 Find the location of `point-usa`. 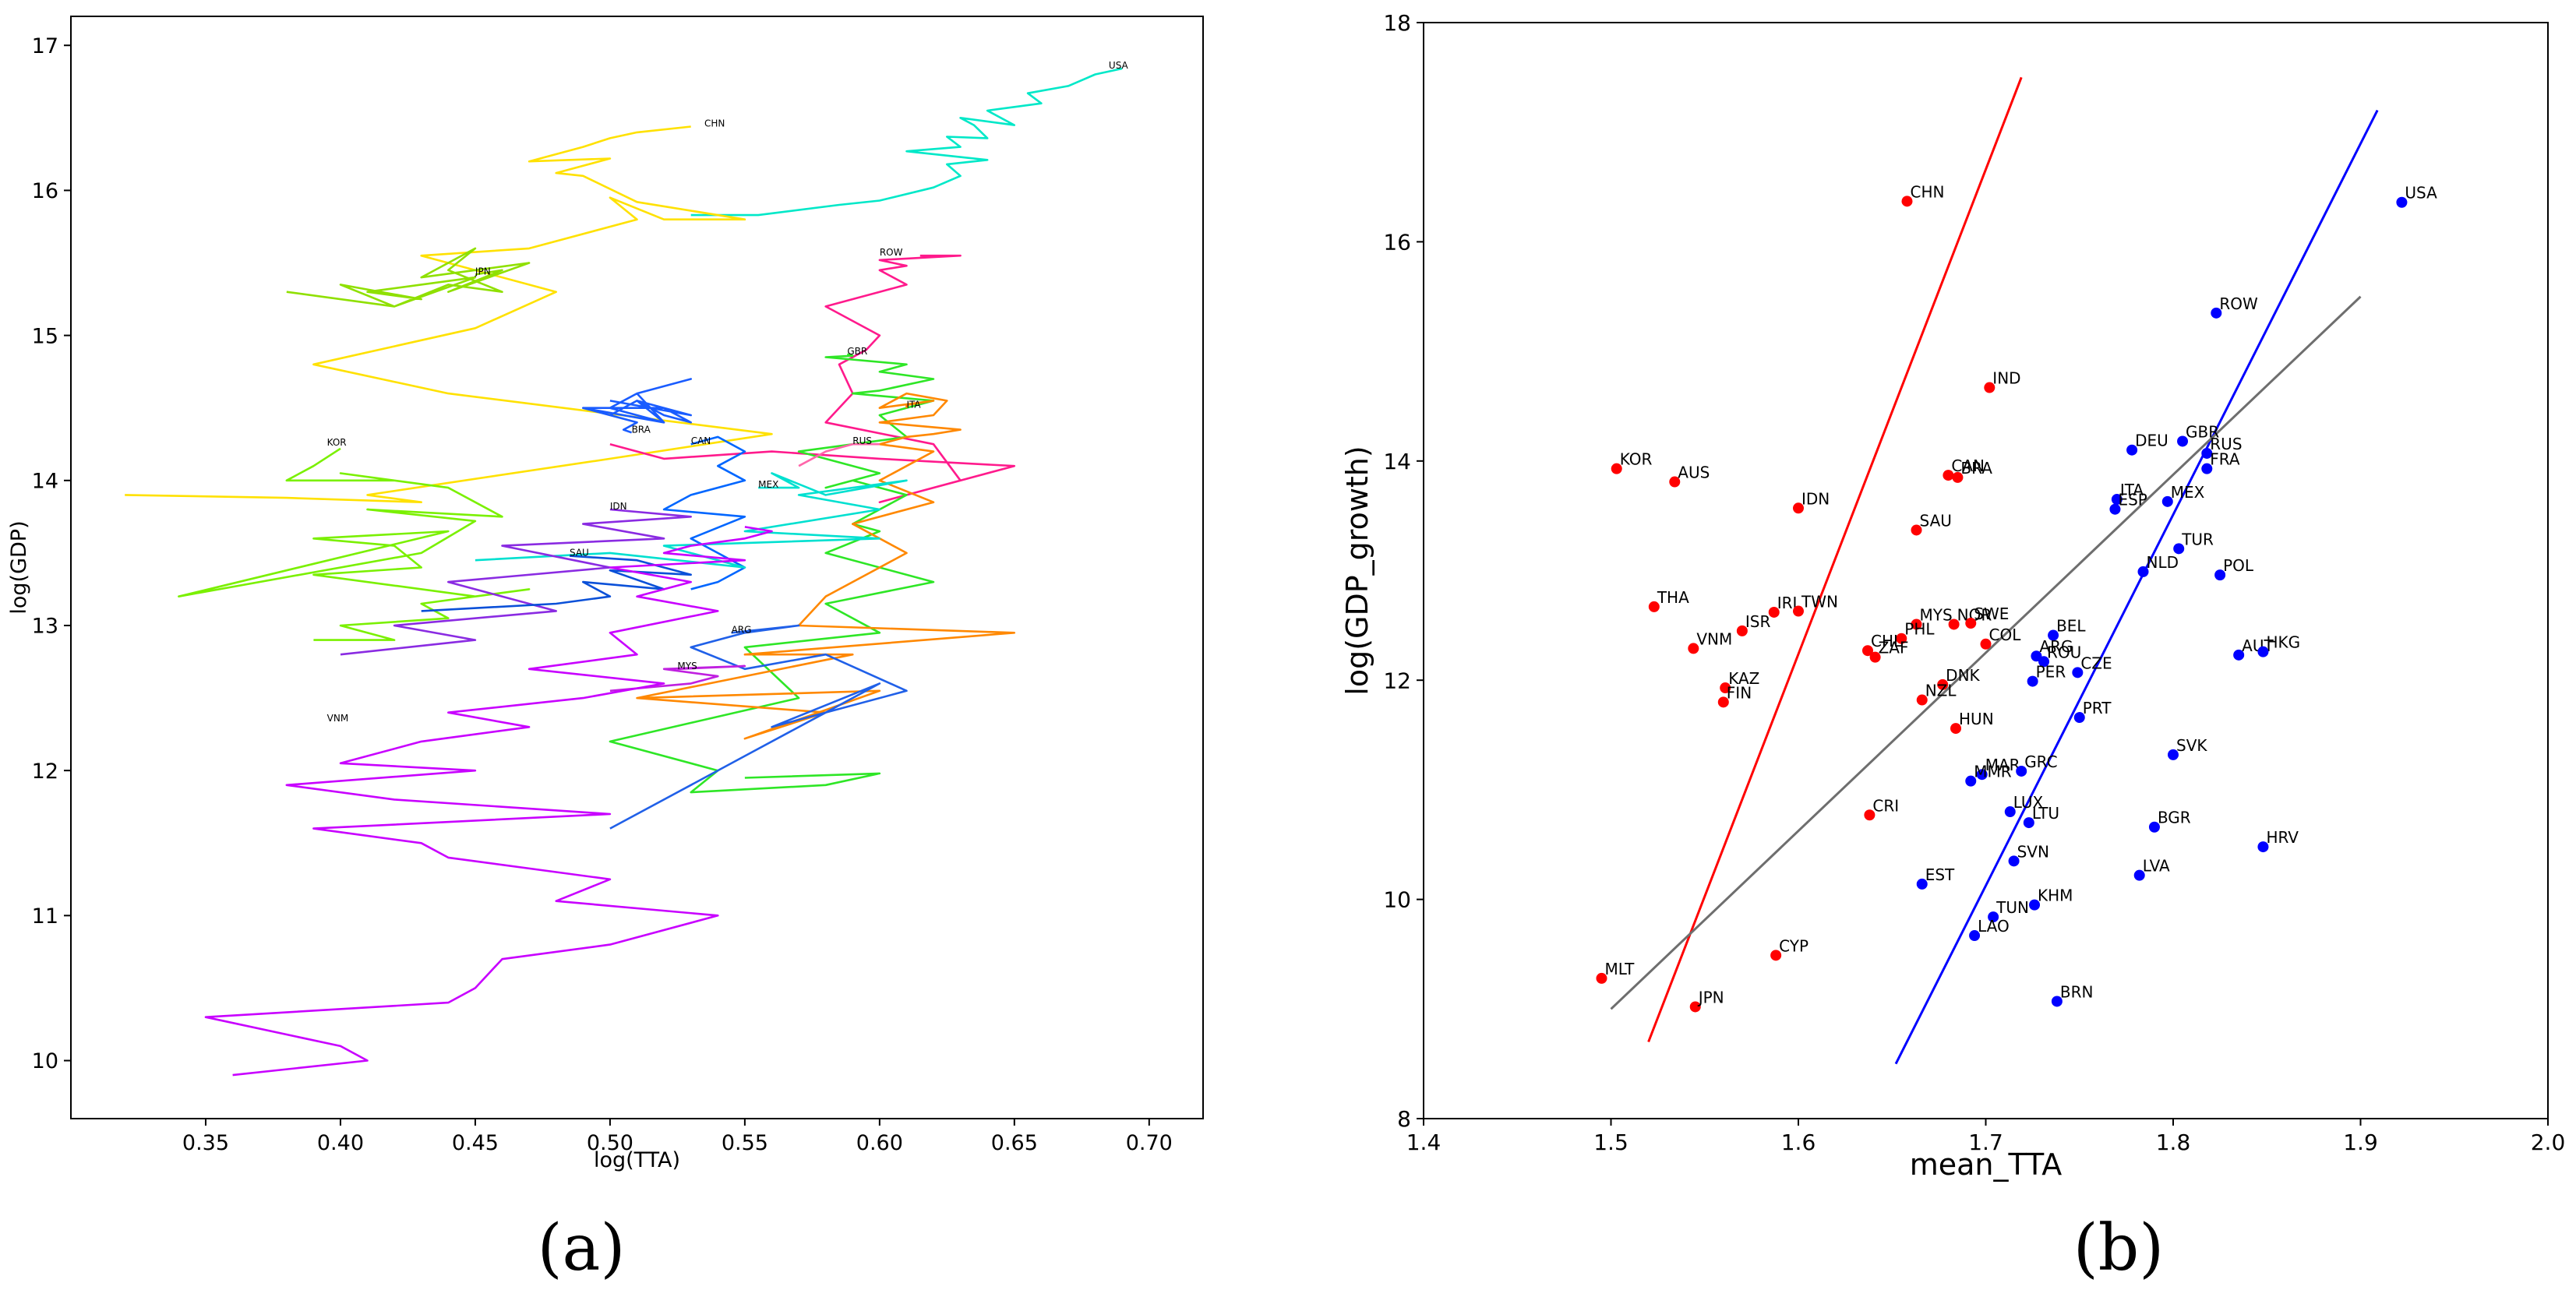

point-usa is located at coordinates (2402, 202).